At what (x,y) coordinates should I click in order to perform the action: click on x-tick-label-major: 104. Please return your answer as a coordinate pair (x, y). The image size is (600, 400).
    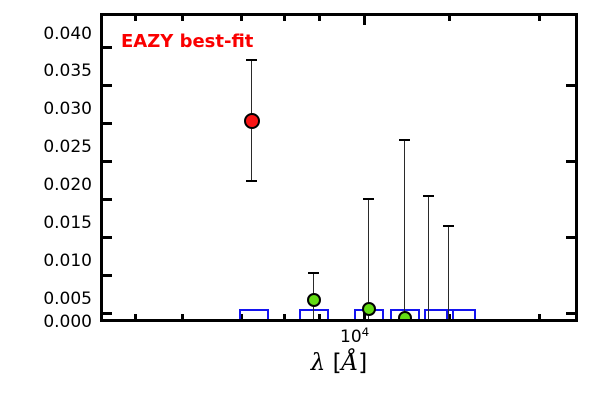
    Looking at the image, I should click on (355, 336).